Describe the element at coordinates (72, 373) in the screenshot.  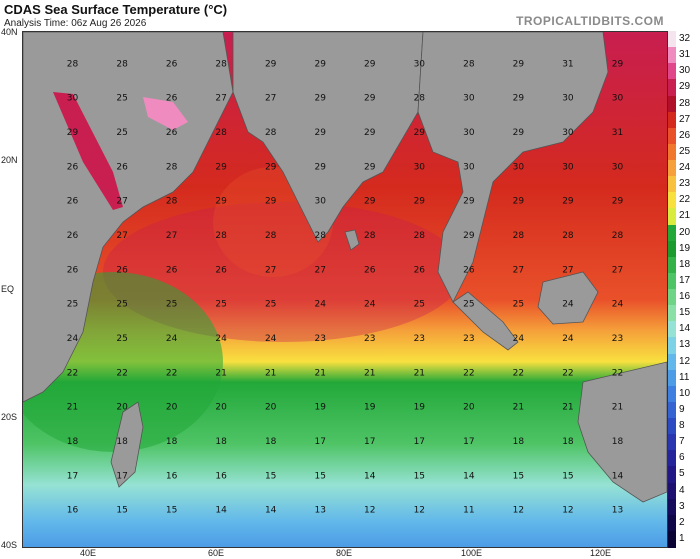
I see `sst-value: 22` at that location.